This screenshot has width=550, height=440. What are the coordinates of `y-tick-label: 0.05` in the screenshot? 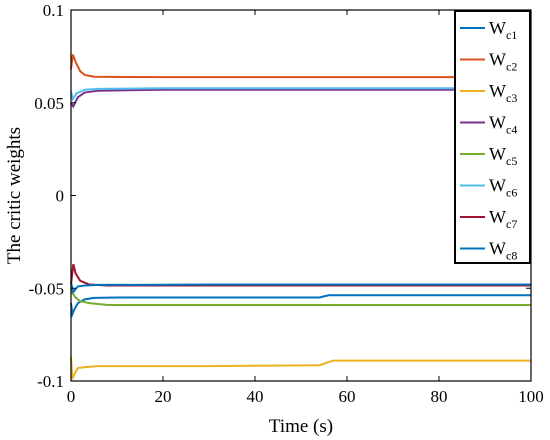 It's located at (49, 103).